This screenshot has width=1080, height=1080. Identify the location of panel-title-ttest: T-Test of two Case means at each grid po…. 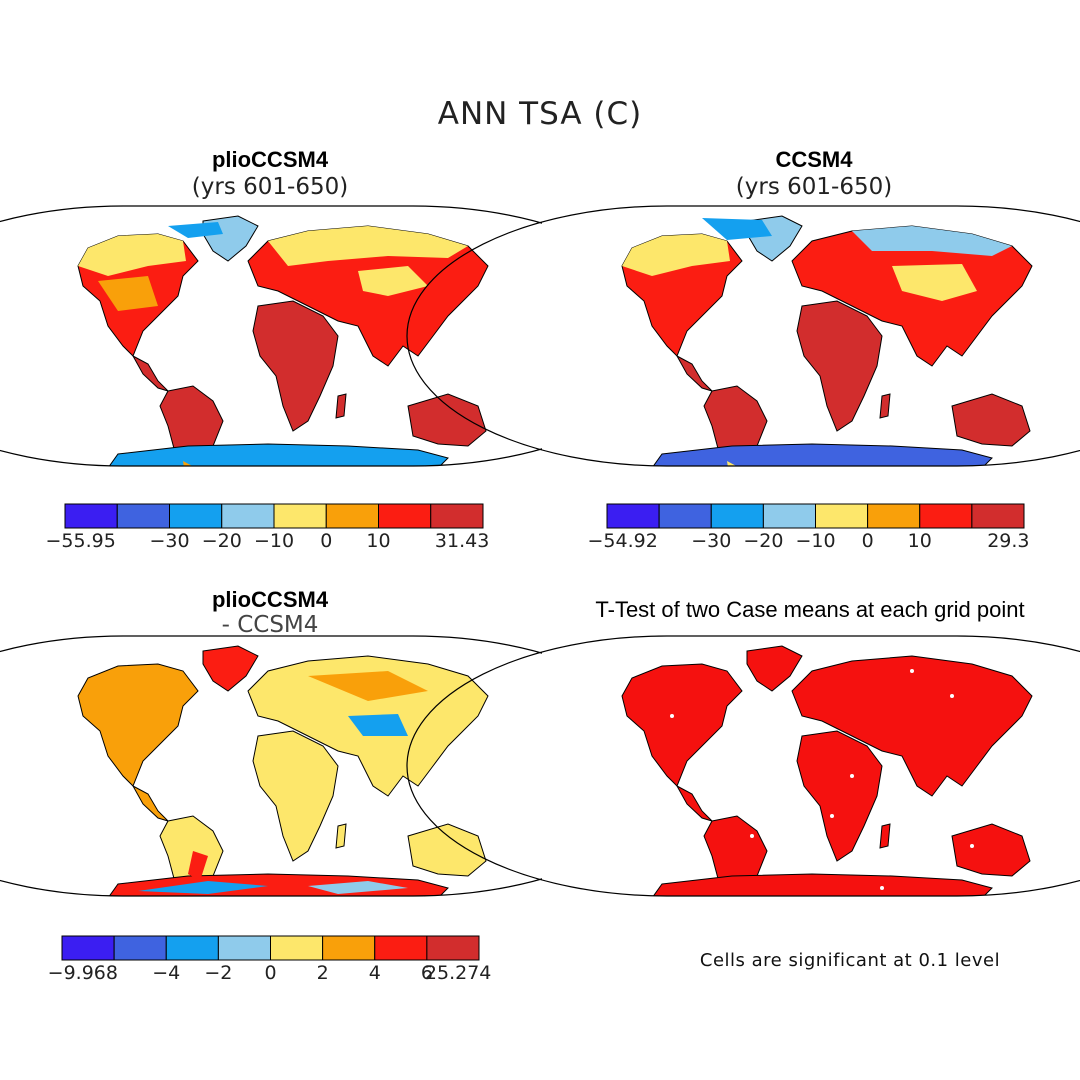
(810, 609).